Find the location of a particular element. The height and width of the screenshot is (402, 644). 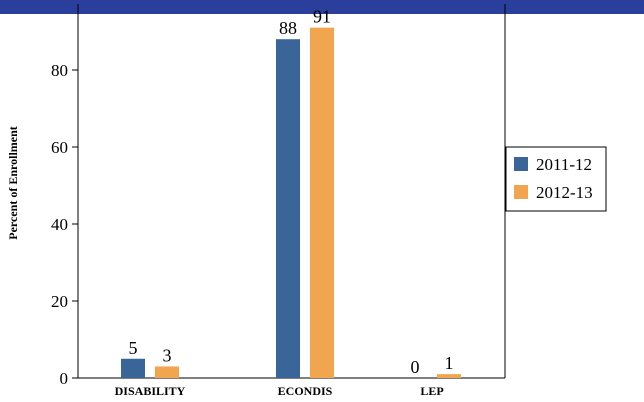

y-tick-label: 60 is located at coordinates (59, 147).